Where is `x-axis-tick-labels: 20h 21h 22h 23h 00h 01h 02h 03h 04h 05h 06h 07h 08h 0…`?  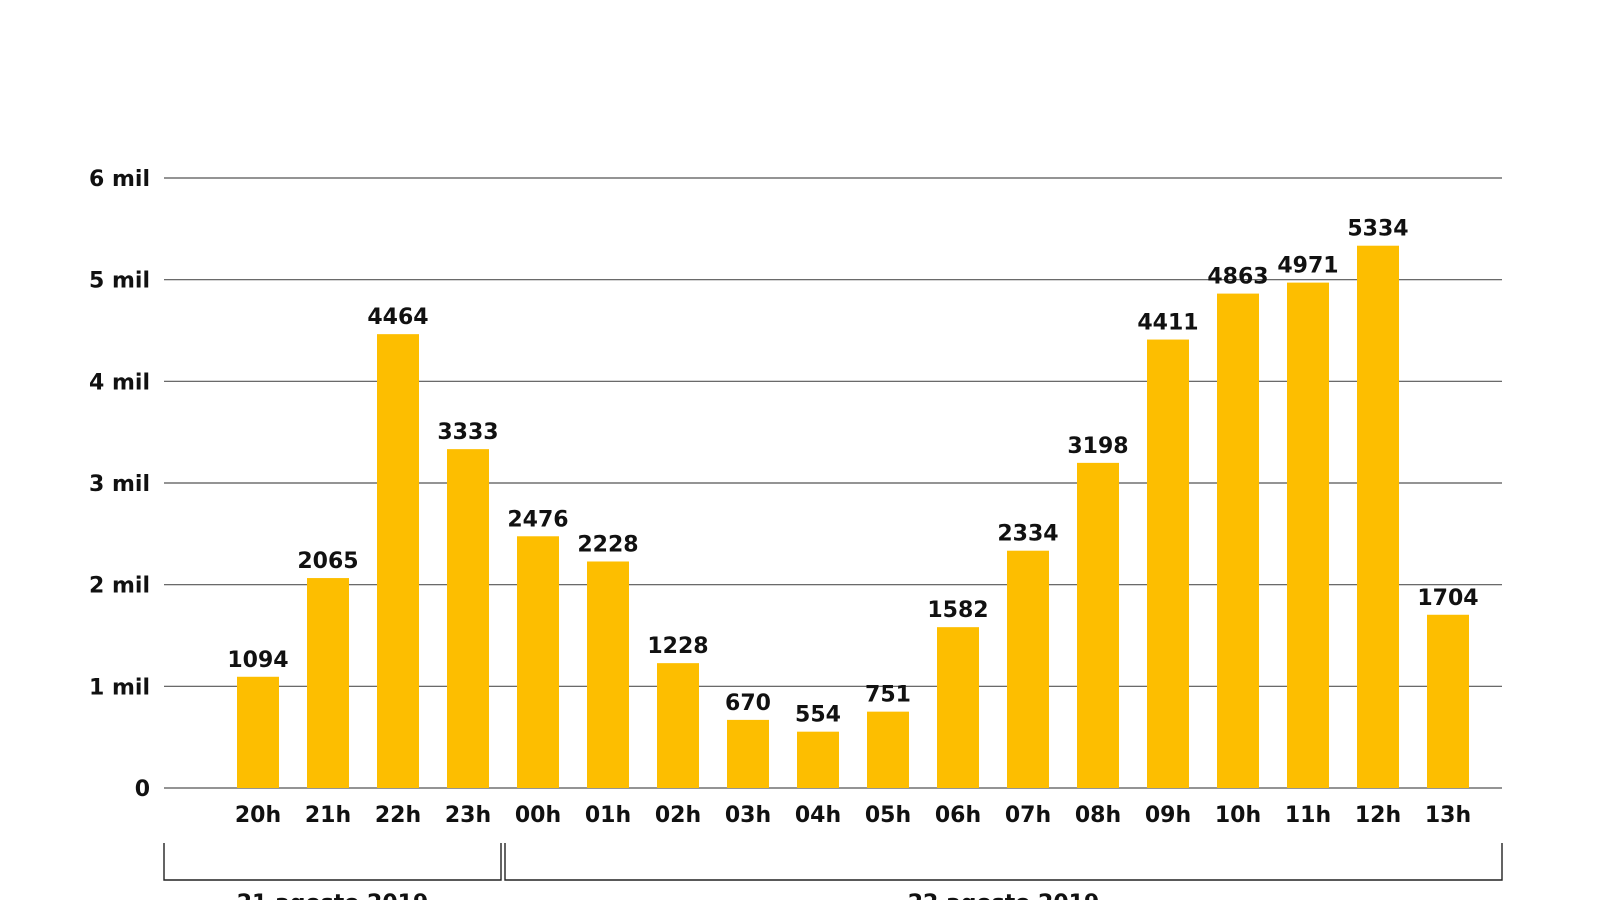
x-axis-tick-labels: 20h 21h 22h 23h 00h 01h 02h 03h 04h 05h 06h 07h 08h 0… is located at coordinates (853, 815).